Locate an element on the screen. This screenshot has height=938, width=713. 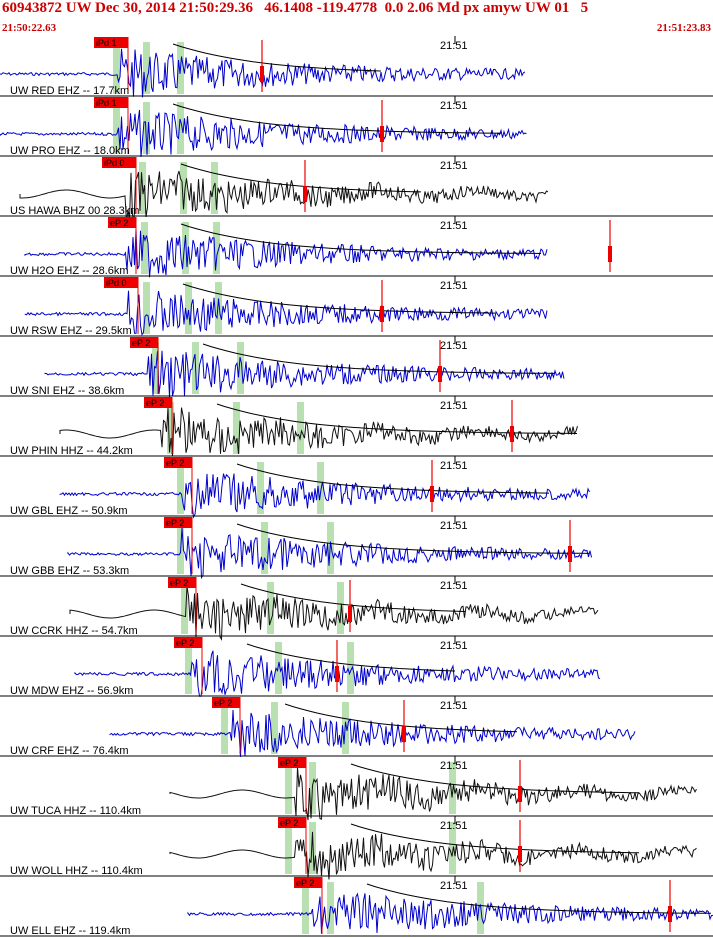
trace-panel: eP 2 21:51 UW TUCA HHZ -- 110.4km is located at coordinates (356, 788).